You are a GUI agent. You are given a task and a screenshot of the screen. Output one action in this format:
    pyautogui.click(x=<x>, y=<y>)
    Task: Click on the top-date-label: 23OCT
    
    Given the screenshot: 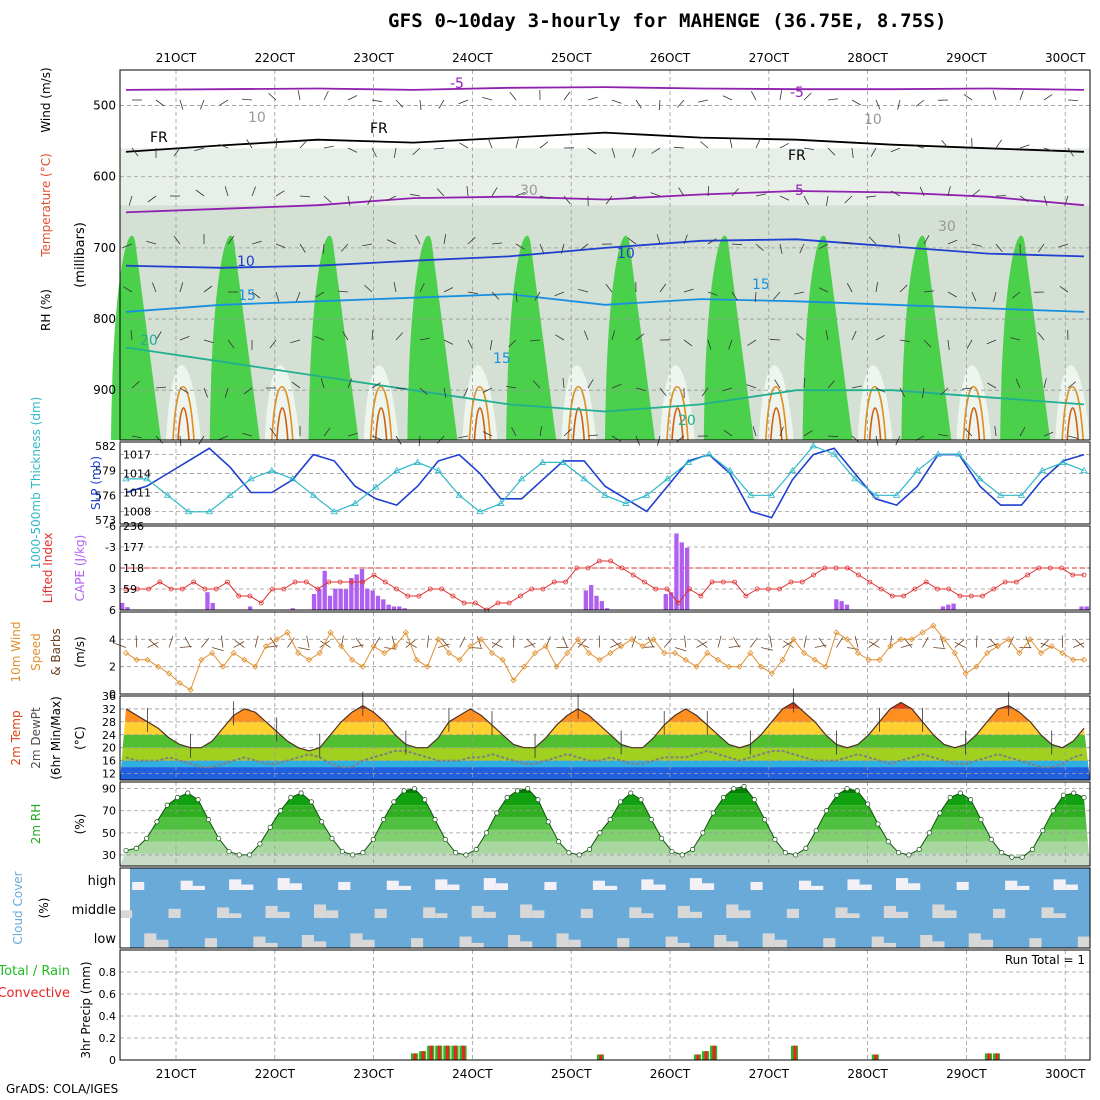 What is the action you would take?
    pyautogui.click(x=373, y=58)
    